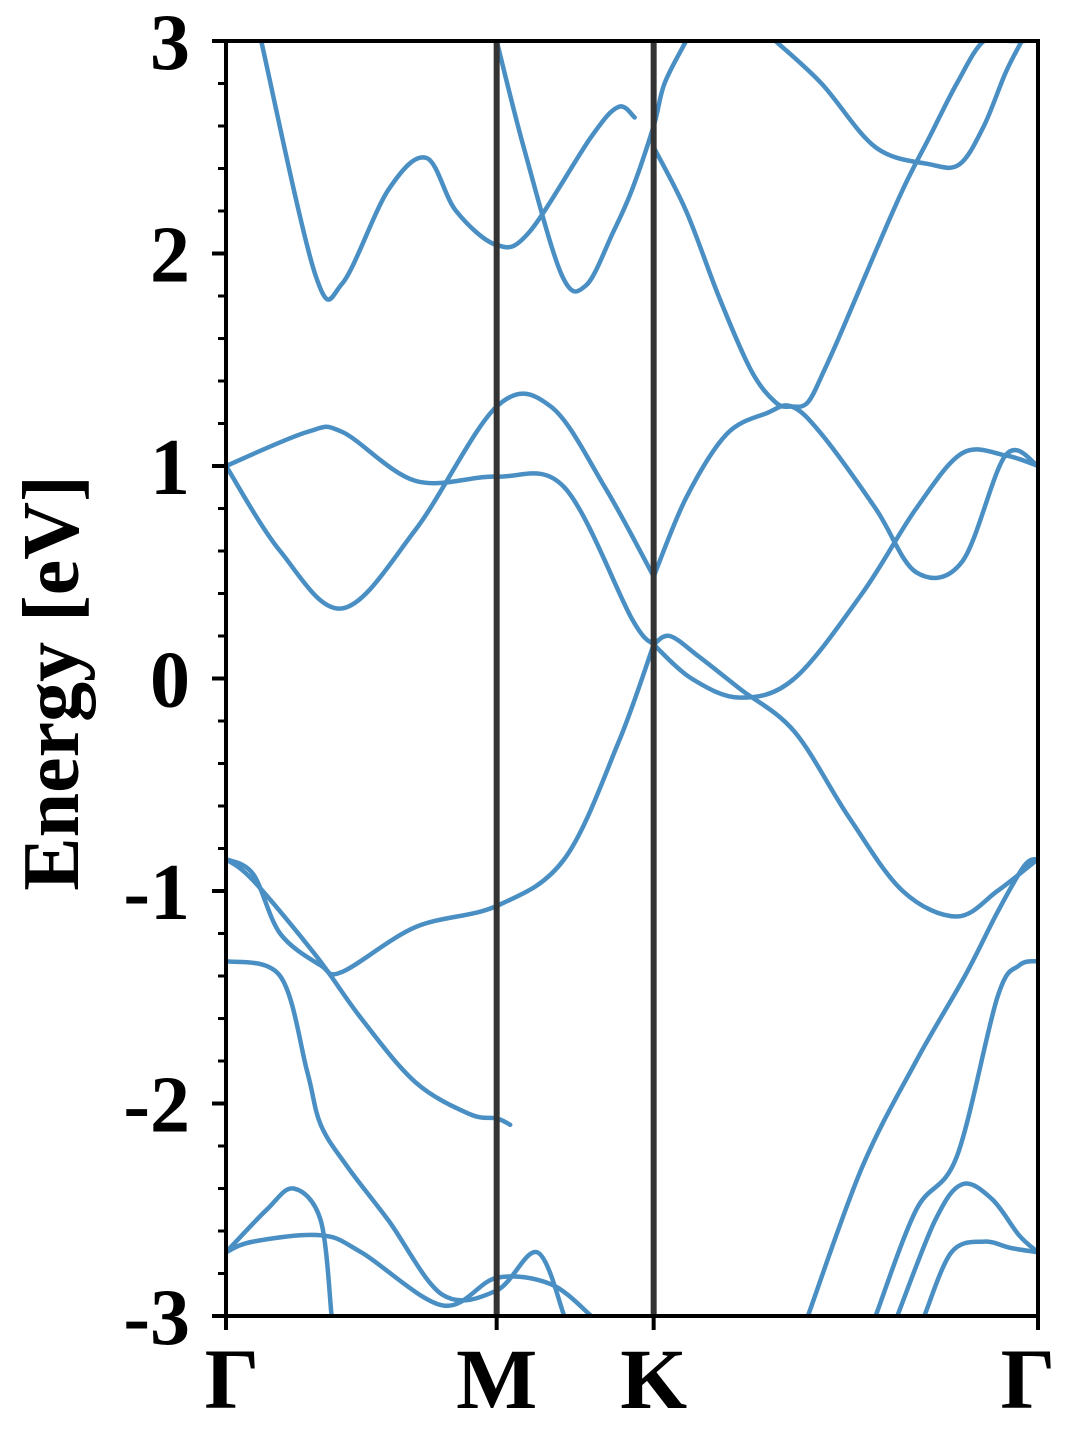 The width and height of the screenshot is (1080, 1440). What do you see at coordinates (170, 43) in the screenshot?
I see `y-tick-label: 3` at bounding box center [170, 43].